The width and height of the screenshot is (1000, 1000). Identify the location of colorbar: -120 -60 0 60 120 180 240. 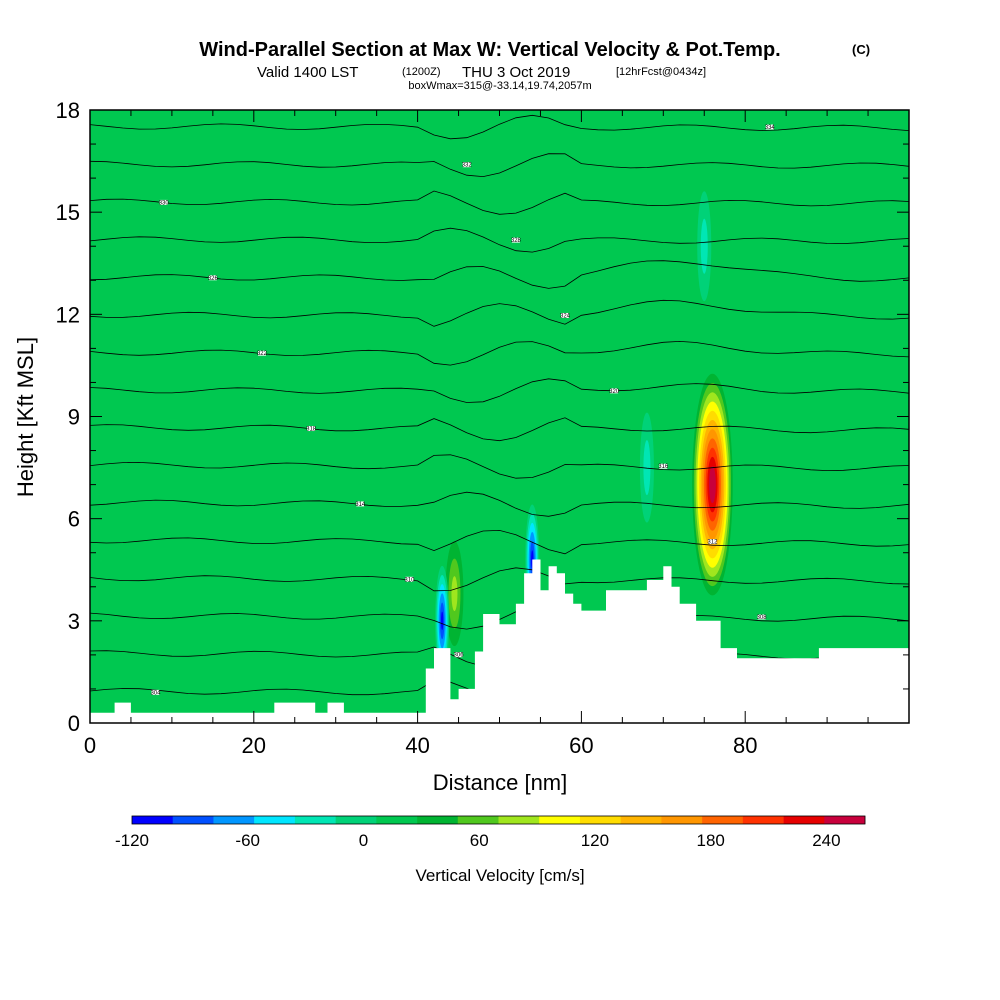
(490, 832).